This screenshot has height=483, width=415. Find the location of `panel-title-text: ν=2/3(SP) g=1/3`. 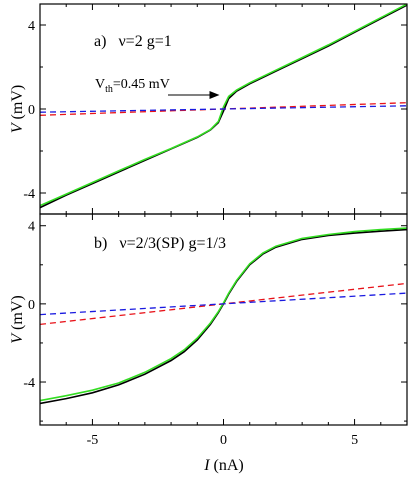

panel-title-text: ν=2/3(SP) g=1/3 is located at coordinates (172, 243).